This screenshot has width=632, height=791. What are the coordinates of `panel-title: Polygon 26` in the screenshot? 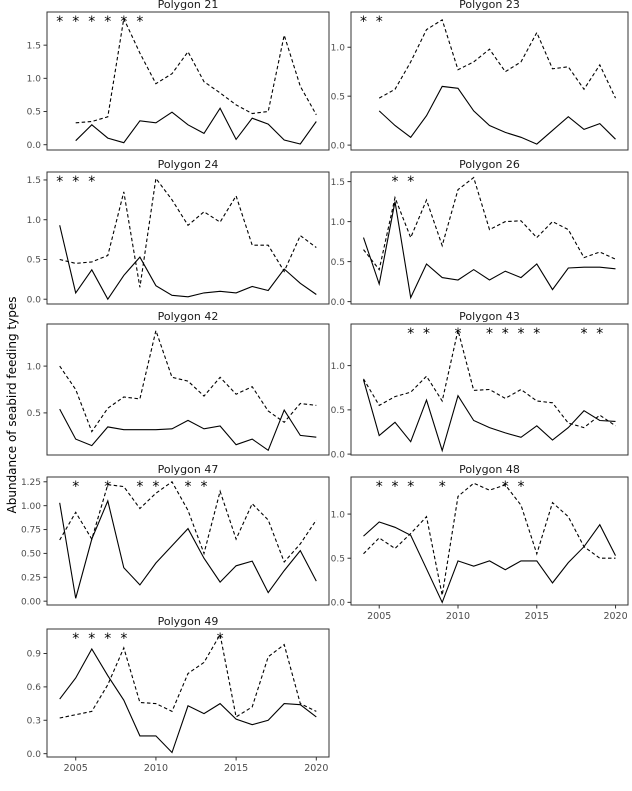 It's located at (489, 164).